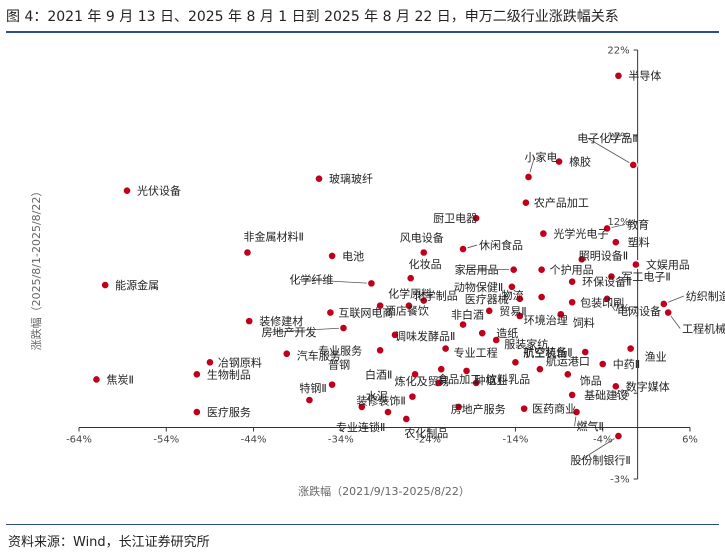 The height and width of the screenshot is (560, 725). What do you see at coordinates (362, 524) in the screenshot?
I see `footer-rule` at bounding box center [362, 524].